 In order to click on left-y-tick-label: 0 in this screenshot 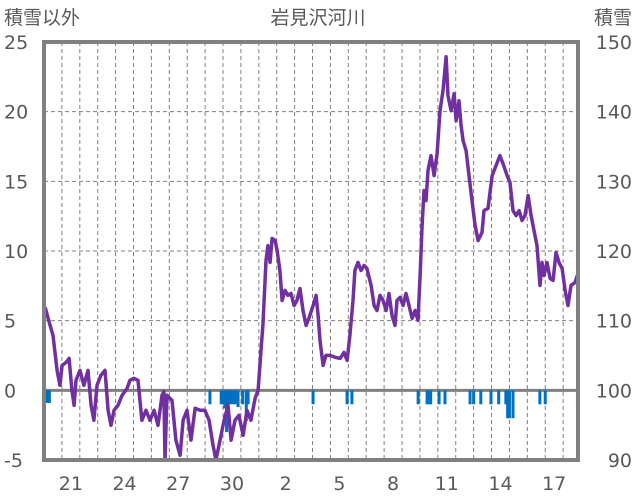, I will do `click(10, 391)`.